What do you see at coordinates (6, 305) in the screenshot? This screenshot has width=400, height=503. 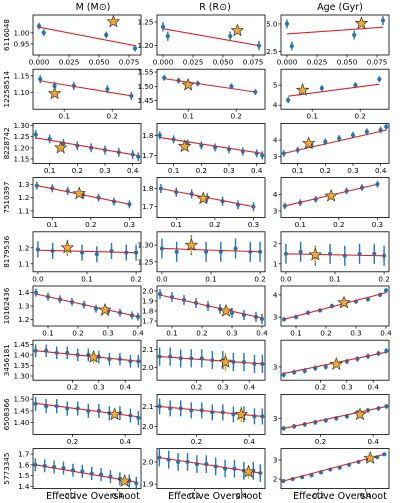 I see `row-label: 10162436` at bounding box center [6, 305].